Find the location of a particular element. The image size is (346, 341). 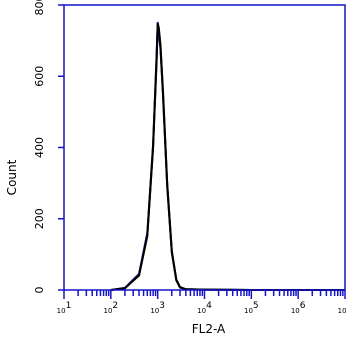

x-tick-label: 10⁴ is located at coordinates (204, 308).